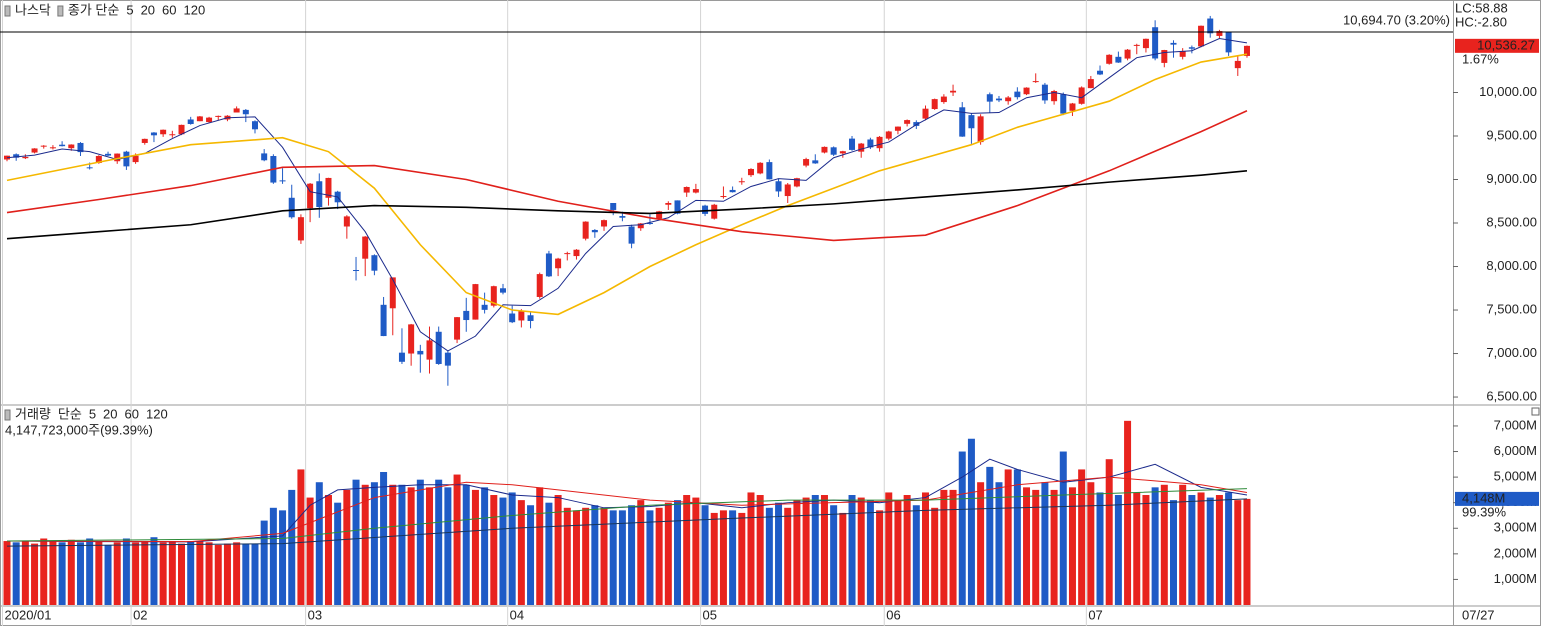 The image size is (1541, 626). I want to click on volume-subtitle: 4,147,723,000주(99.39%), so click(79, 429).